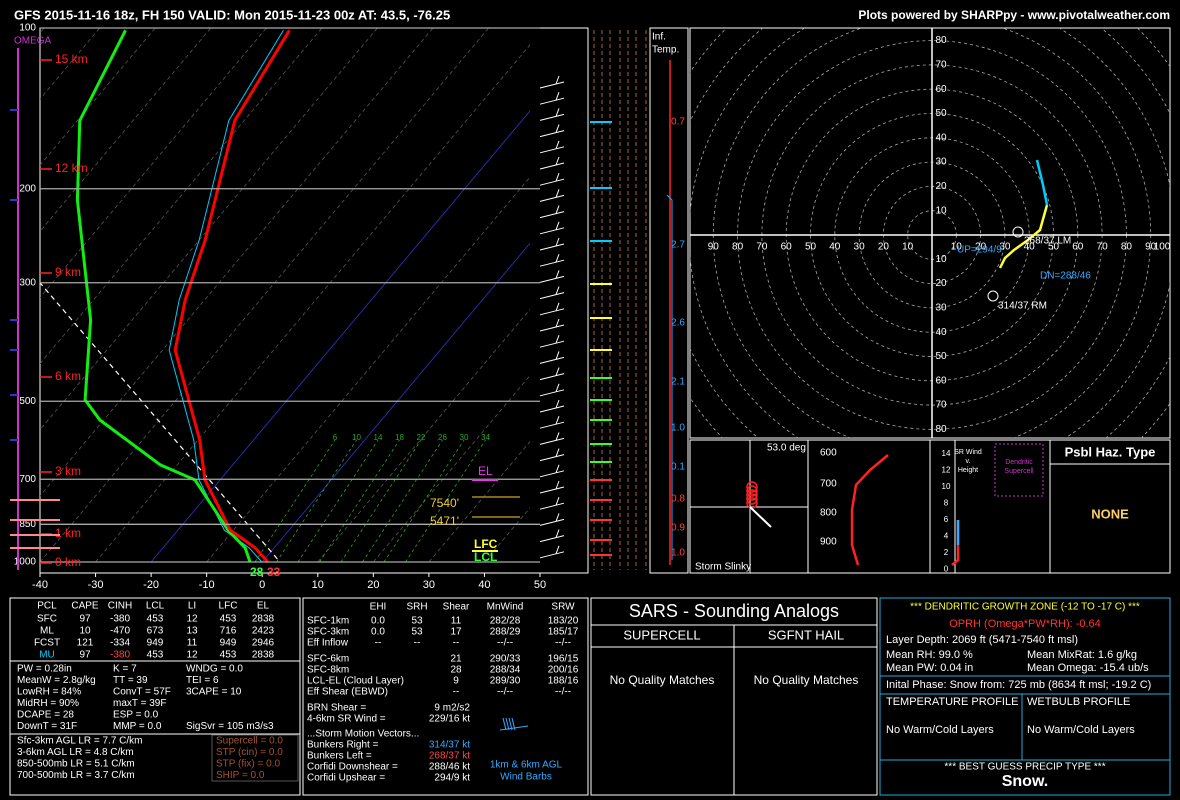 The height and width of the screenshot is (800, 1180). What do you see at coordinates (373, 585) in the screenshot?
I see `temp-label: 20` at bounding box center [373, 585].